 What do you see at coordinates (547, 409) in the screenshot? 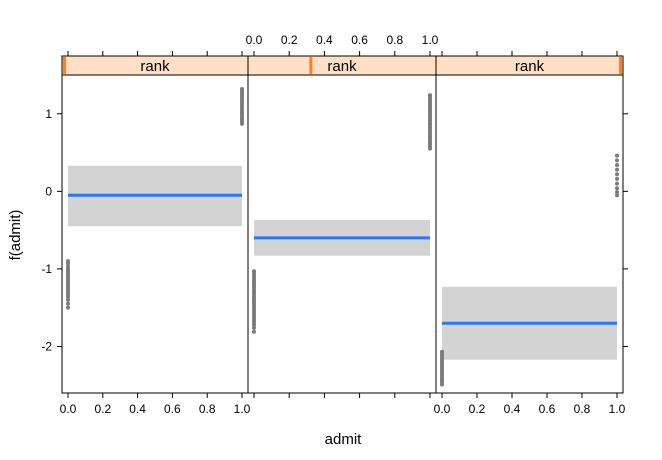
I see `x-tick-label-p3-3: 0.6` at bounding box center [547, 409].